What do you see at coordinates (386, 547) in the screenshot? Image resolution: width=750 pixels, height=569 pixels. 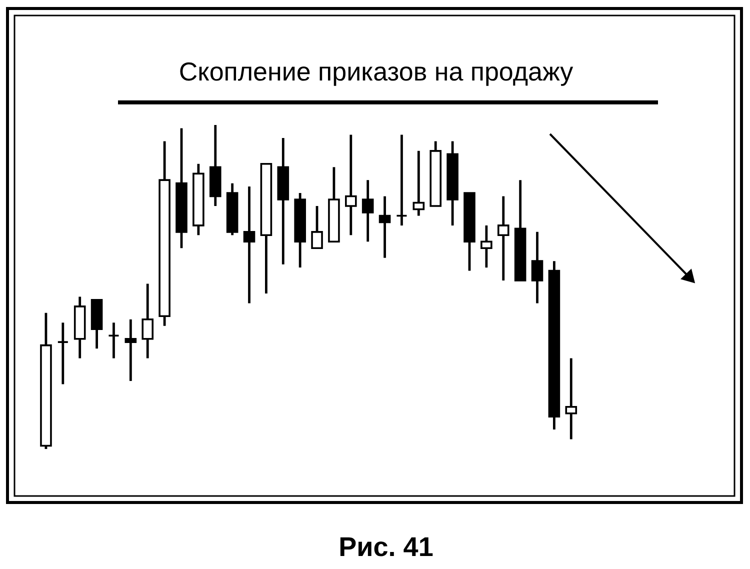 I see `text: Рис. 41` at bounding box center [386, 547].